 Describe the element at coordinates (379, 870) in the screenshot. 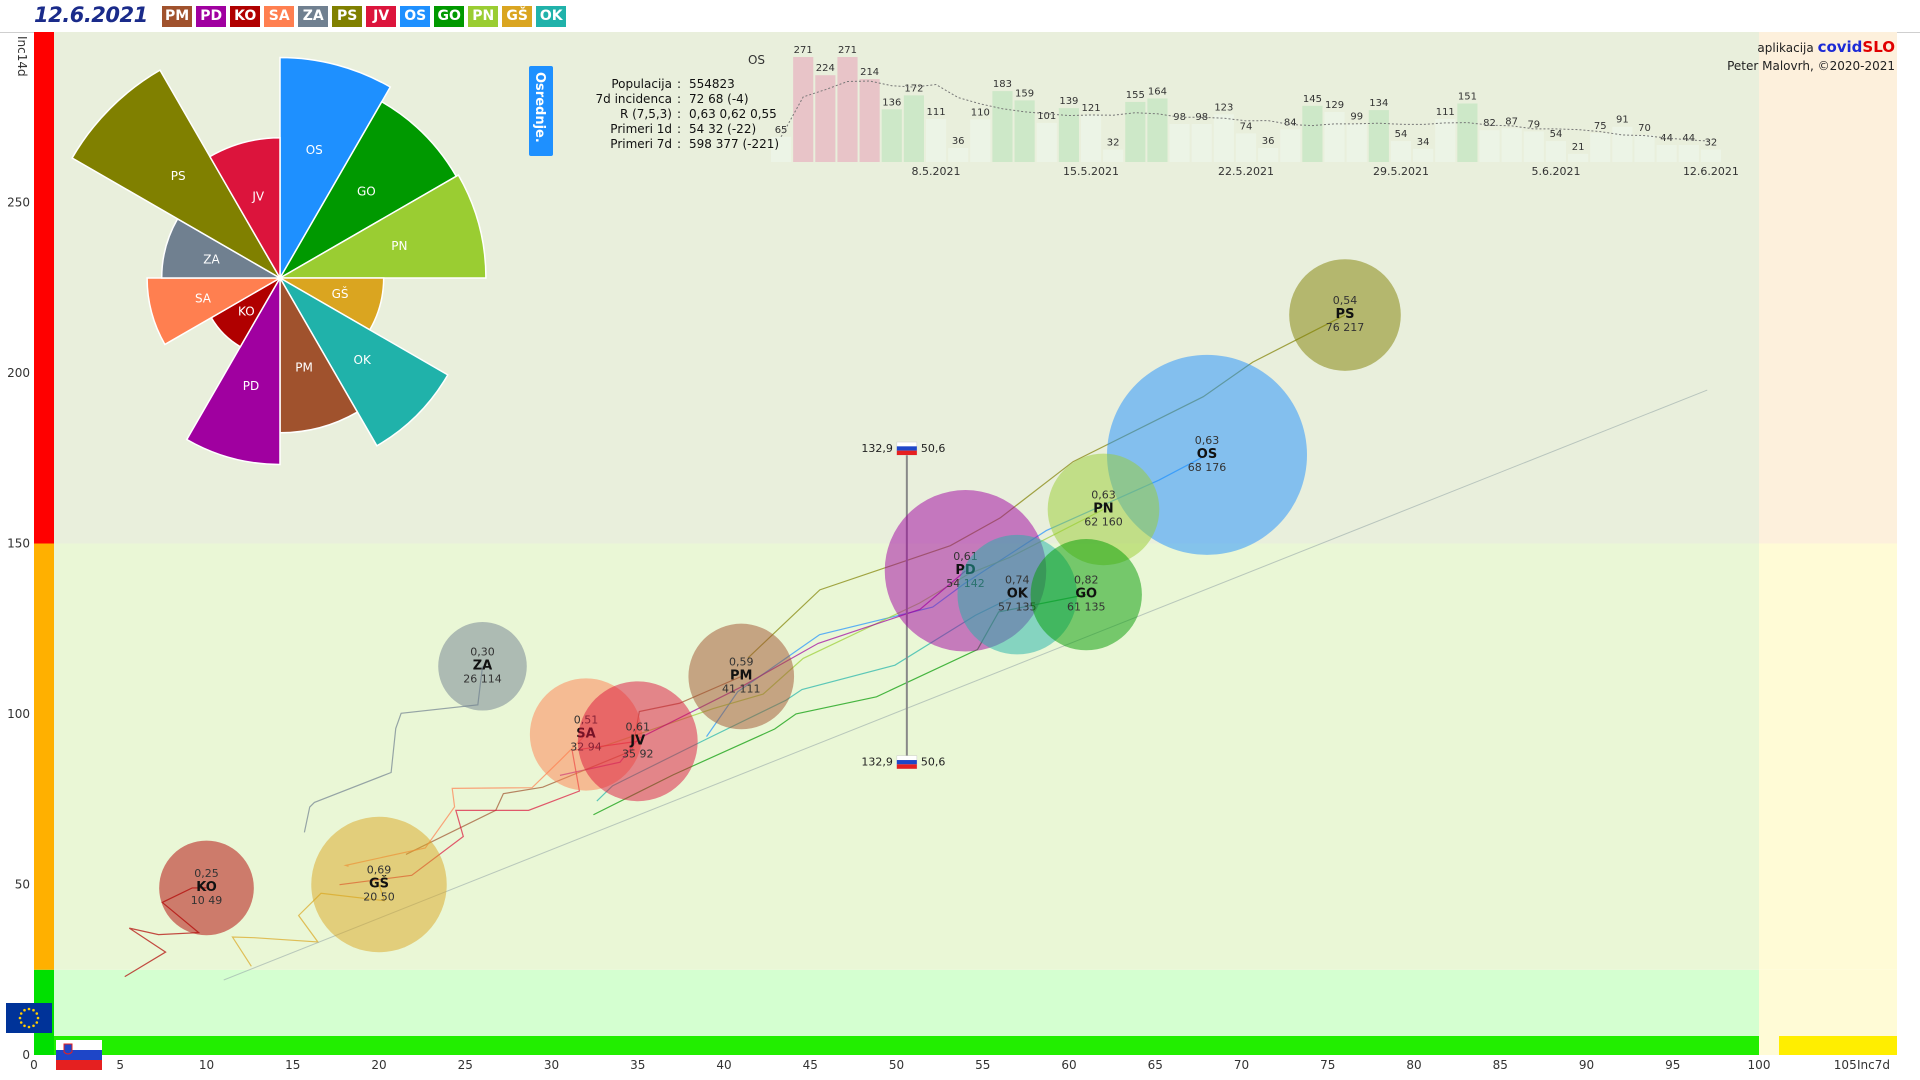

I see `bubble-r-label: 0,69` at that location.